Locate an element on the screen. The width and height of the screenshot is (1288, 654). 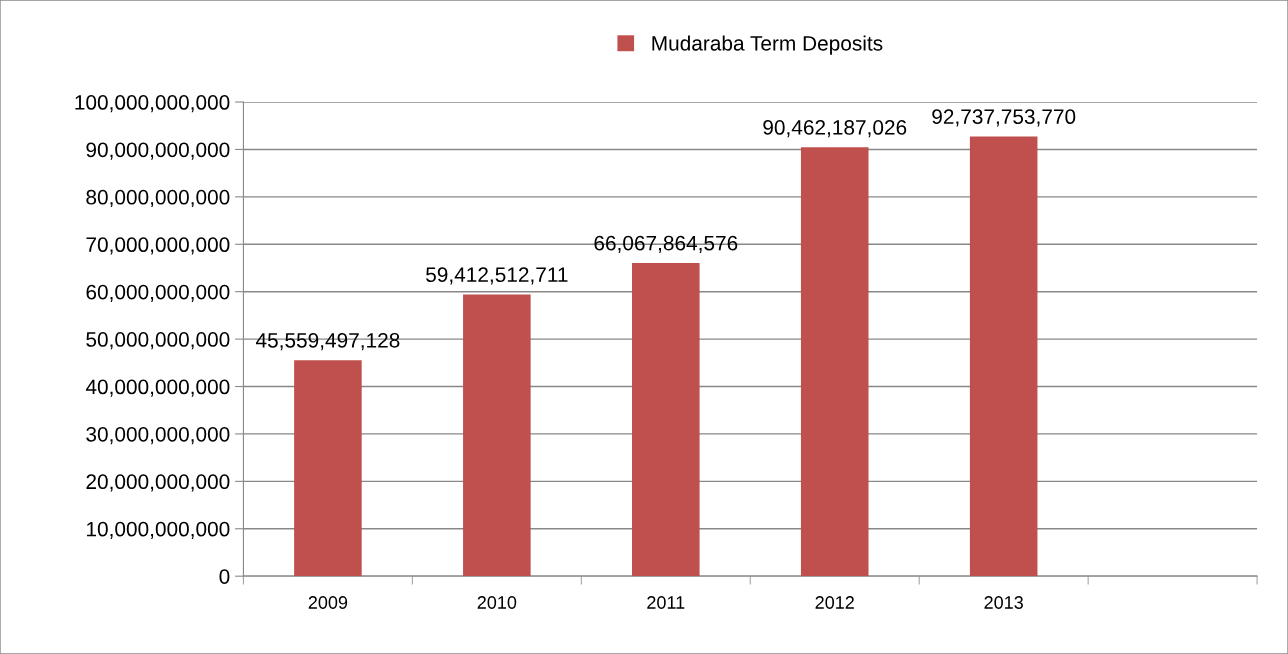
data-label: 59,412,512,711 is located at coordinates (497, 276).